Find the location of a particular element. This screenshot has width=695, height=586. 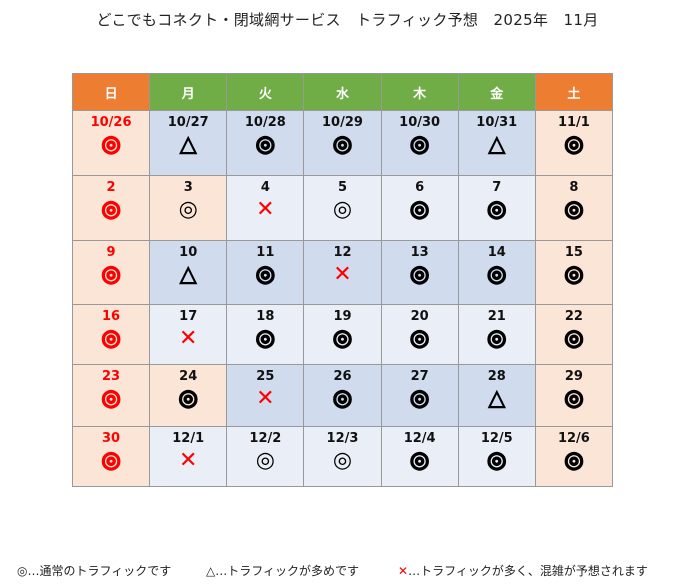

day-cell: 26 ◎ is located at coordinates (342, 395).